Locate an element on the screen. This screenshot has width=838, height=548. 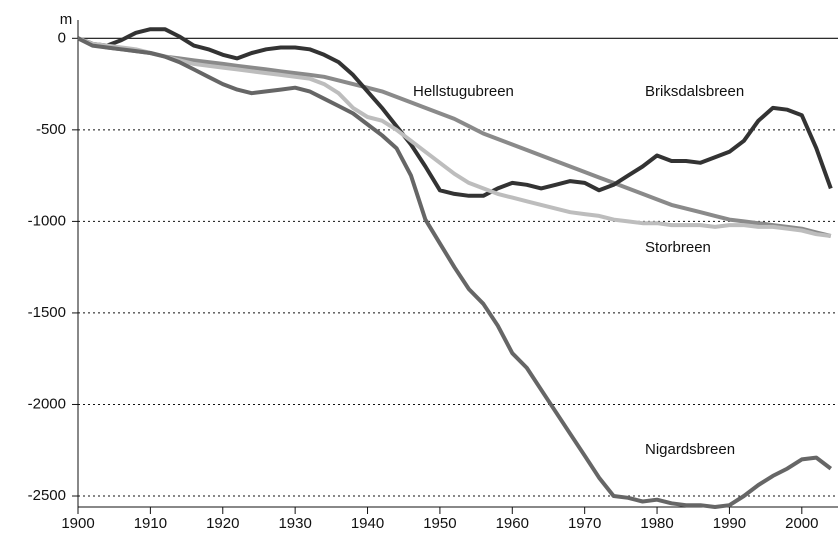
x-tick-label: 1940 is located at coordinates (367, 523).